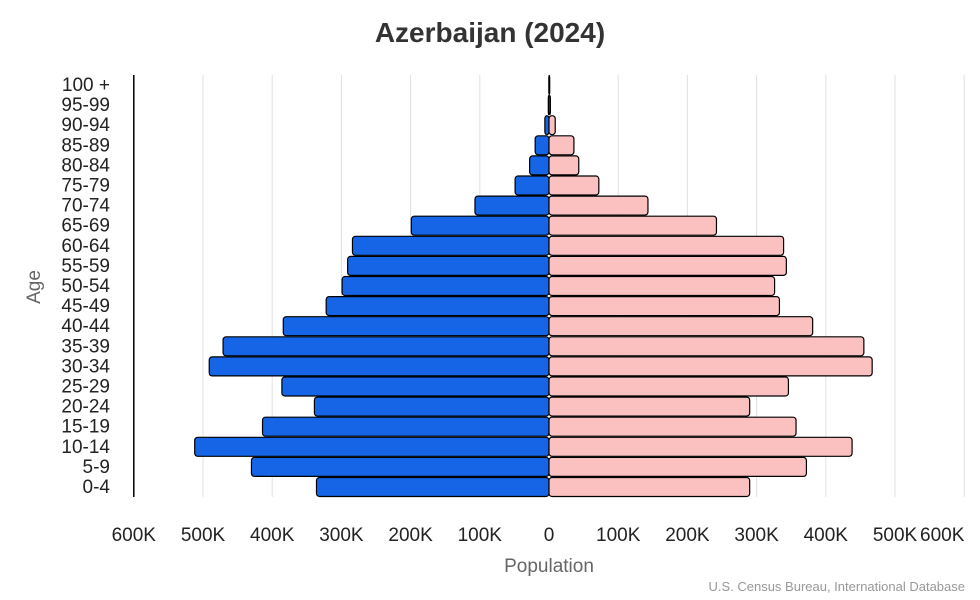  What do you see at coordinates (85, 125) in the screenshot?
I see `y-tick-label: 90-94` at bounding box center [85, 125].